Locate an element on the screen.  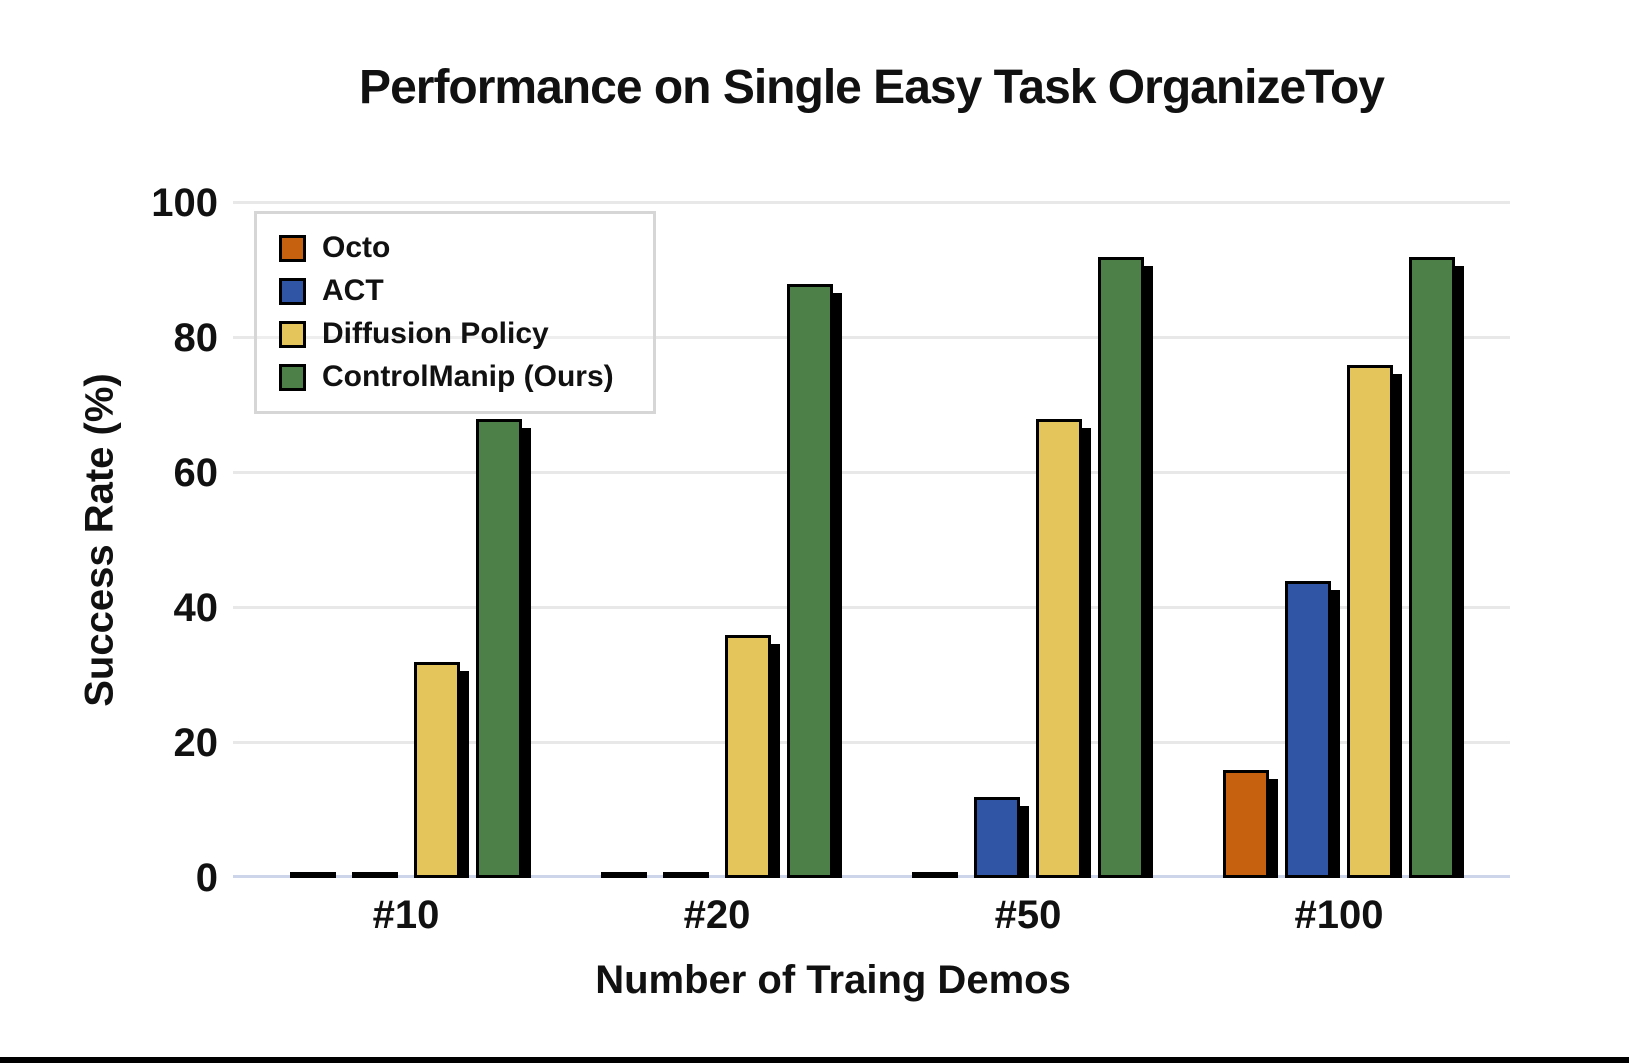
y-tick-label-60: 60 is located at coordinates (196, 473).